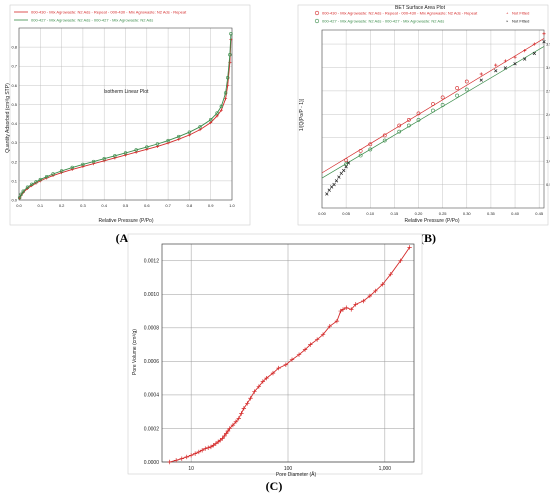 The image size is (550, 494). I want to click on panel-b-y-tick-label: 1.5, so click(548, 137).